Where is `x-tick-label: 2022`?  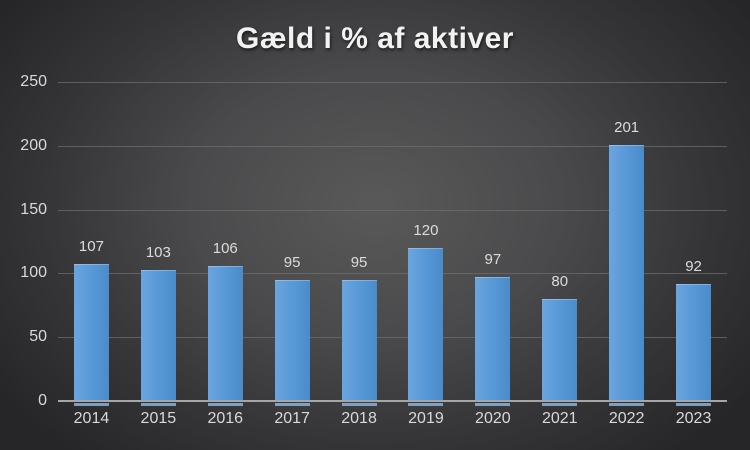 x-tick-label: 2022 is located at coordinates (626, 418).